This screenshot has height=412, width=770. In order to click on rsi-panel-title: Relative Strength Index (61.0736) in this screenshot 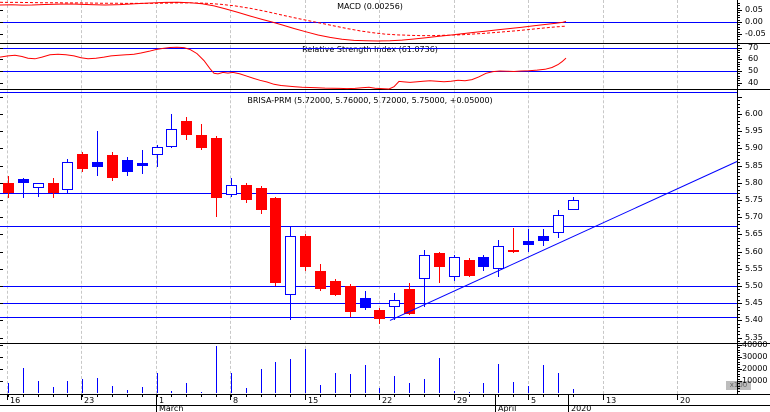, I will do `click(370, 49)`.